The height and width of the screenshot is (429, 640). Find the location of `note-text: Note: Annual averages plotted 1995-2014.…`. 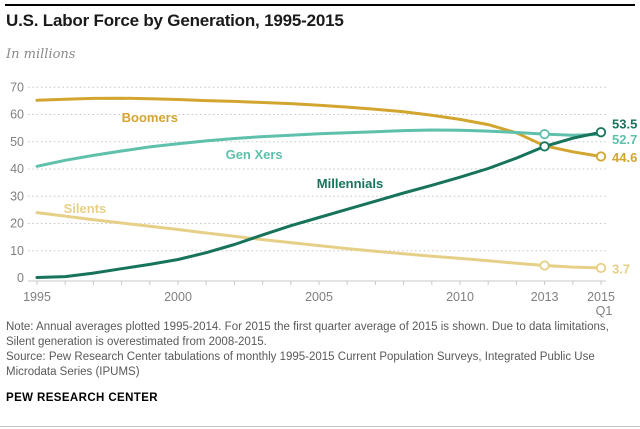

note-text: Note: Annual averages plotted 1995-2014.… is located at coordinates (307, 334).